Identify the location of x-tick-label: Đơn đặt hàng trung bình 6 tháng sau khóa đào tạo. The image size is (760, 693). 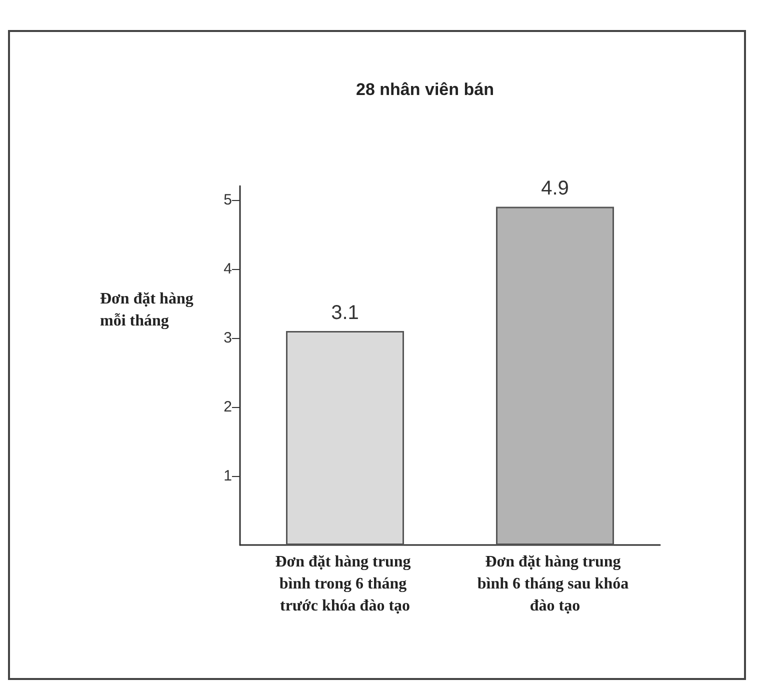
(555, 584).